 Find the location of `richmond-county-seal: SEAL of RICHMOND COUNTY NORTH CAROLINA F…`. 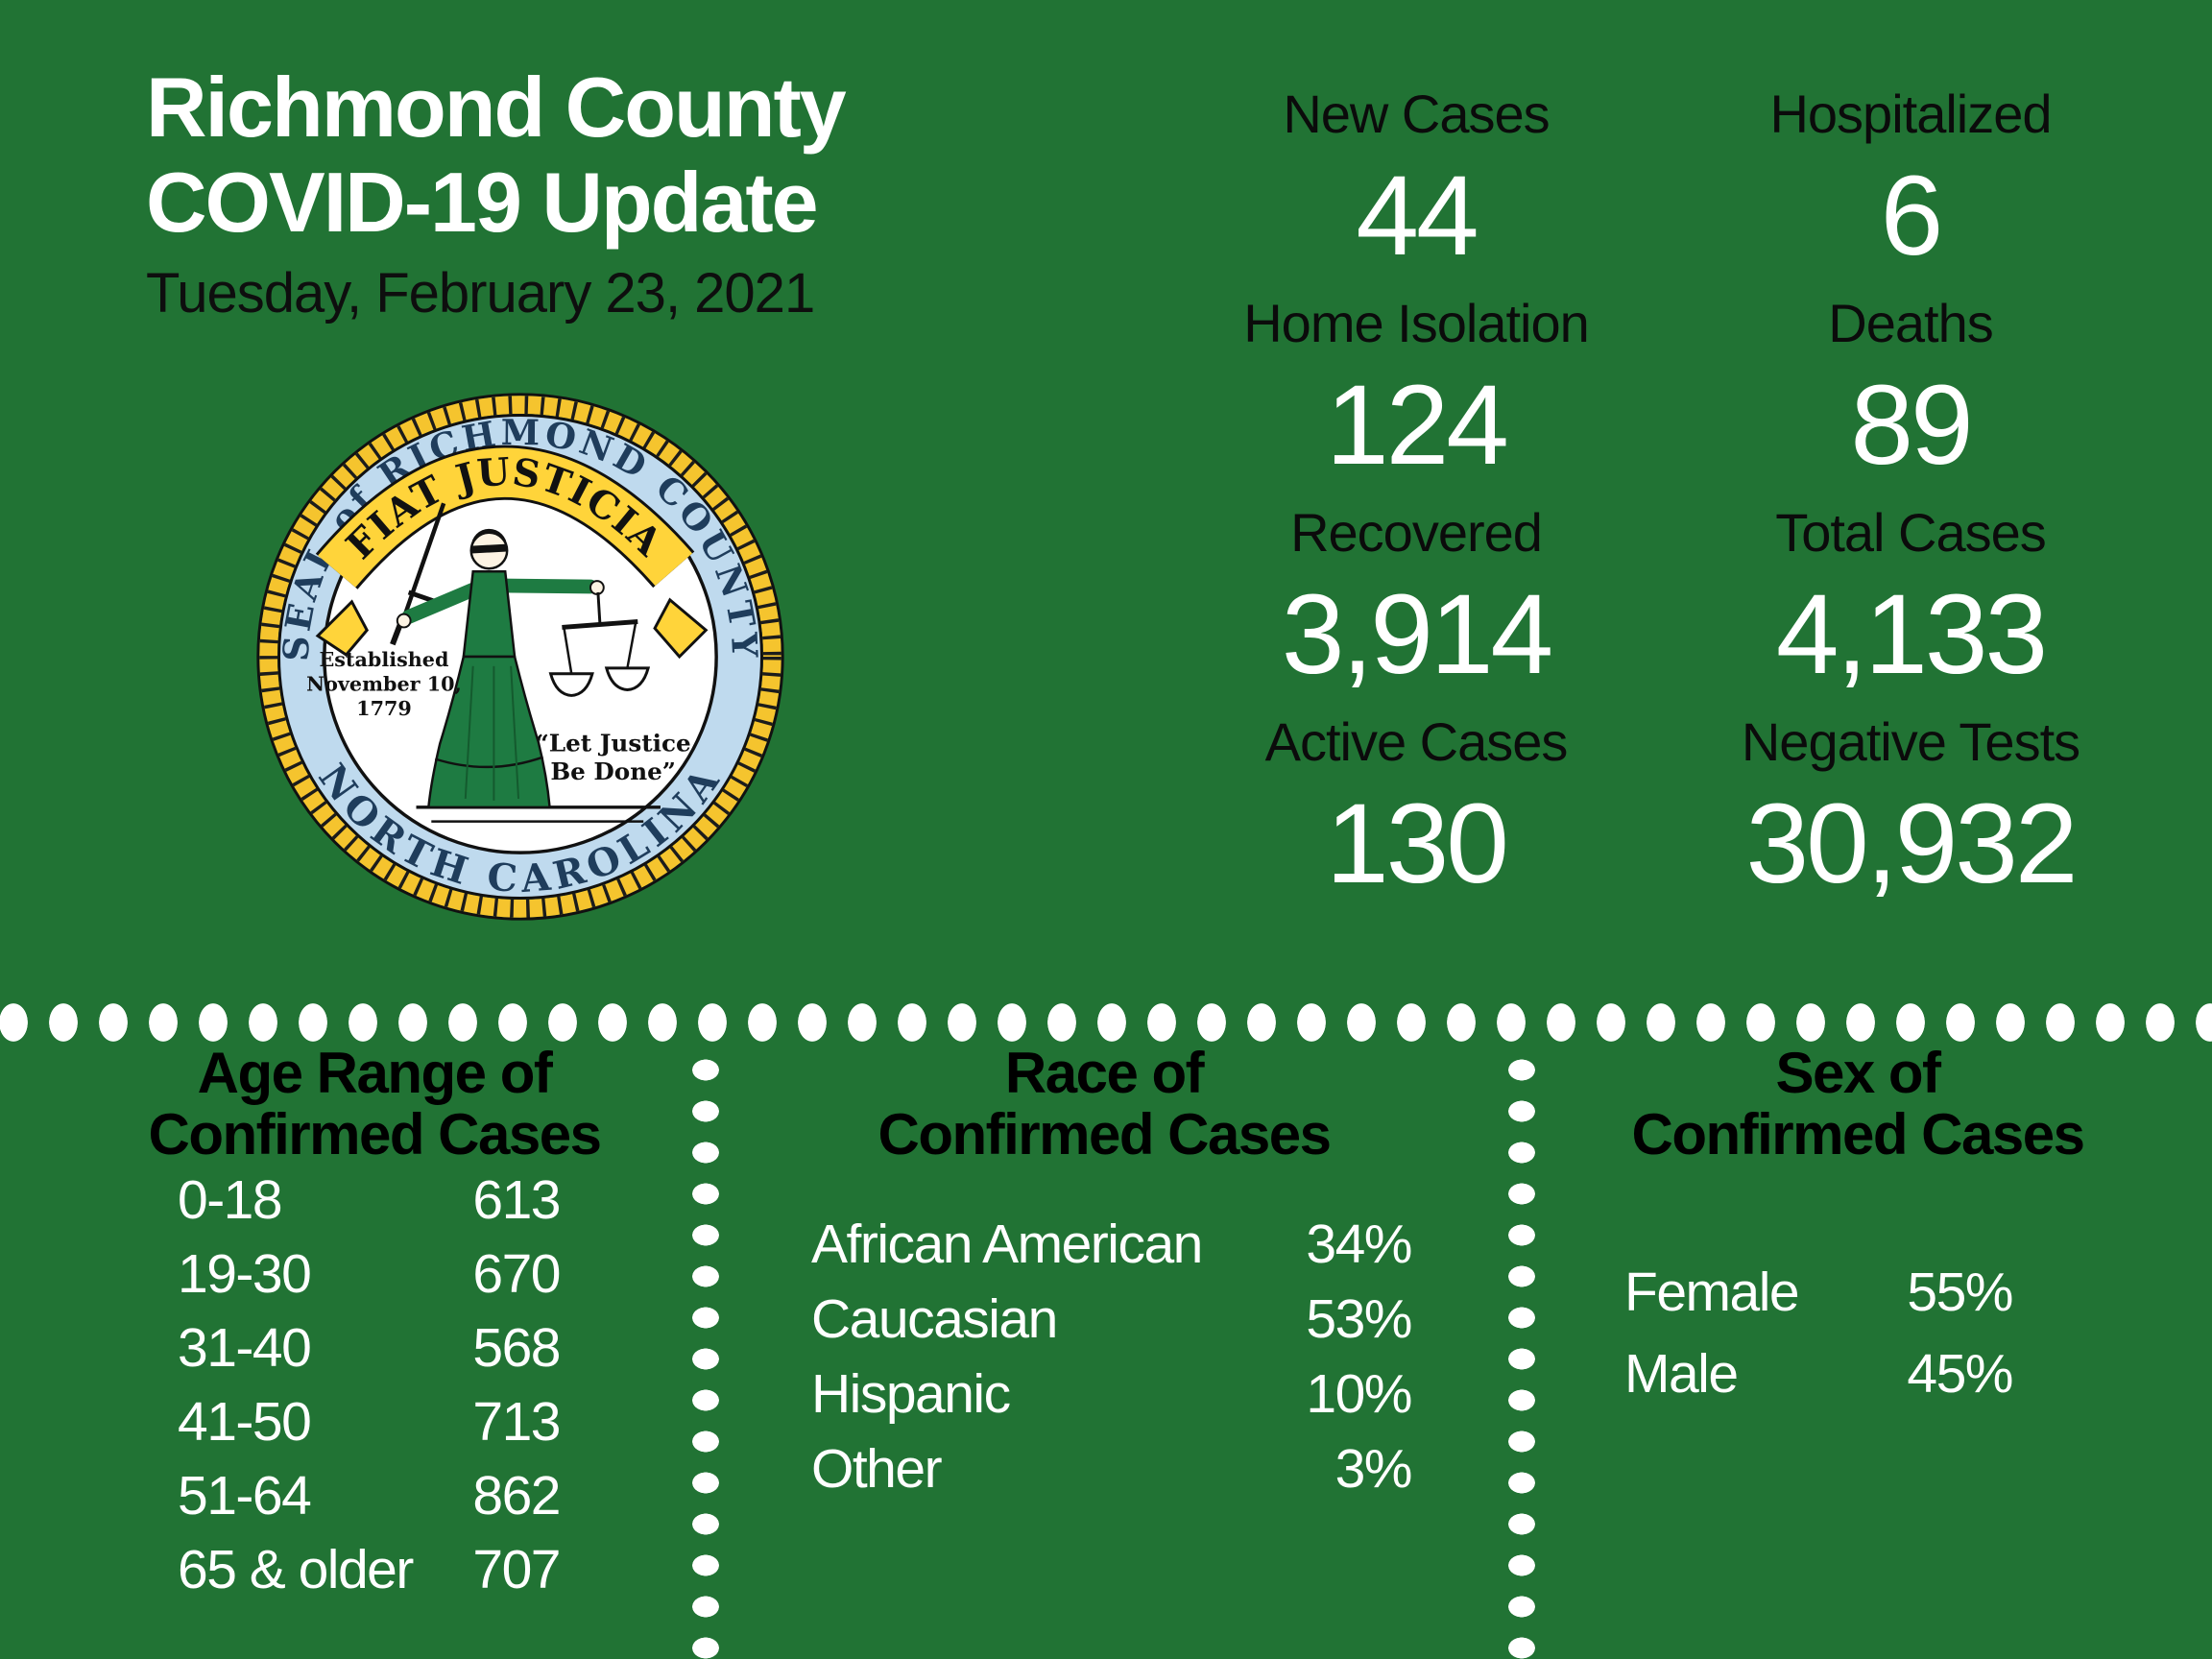

richmond-county-seal: SEAL of RICHMOND COUNTY NORTH CAROLINA F… is located at coordinates (520, 657).